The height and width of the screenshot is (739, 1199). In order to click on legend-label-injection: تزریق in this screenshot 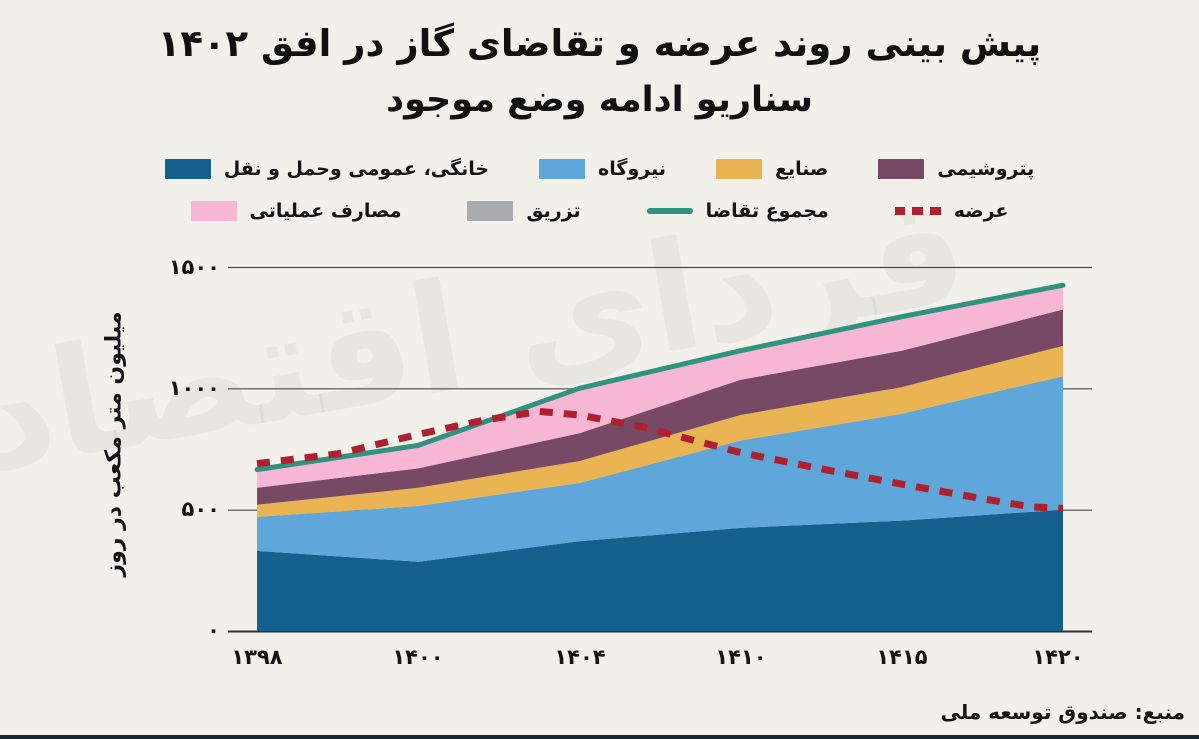, I will do `click(553, 211)`.